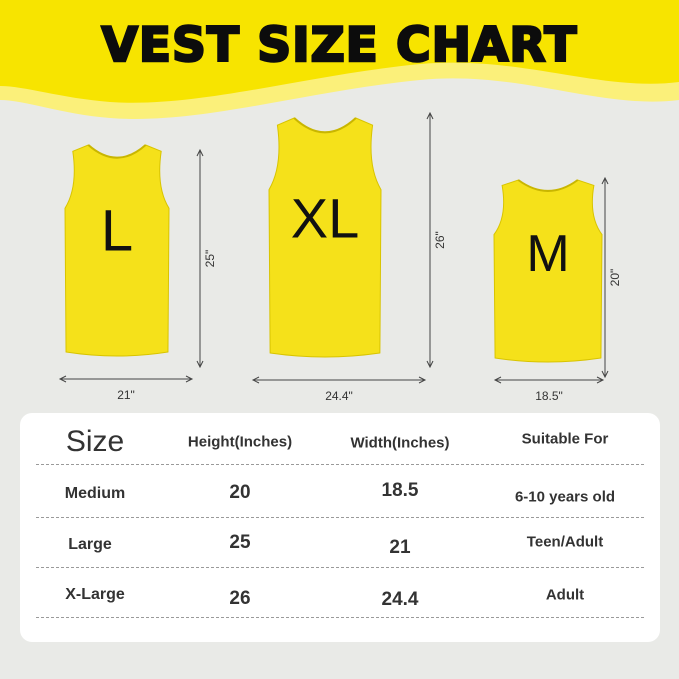 The image size is (679, 679). Describe the element at coordinates (95, 441) in the screenshot. I see `header-size: Size` at that location.